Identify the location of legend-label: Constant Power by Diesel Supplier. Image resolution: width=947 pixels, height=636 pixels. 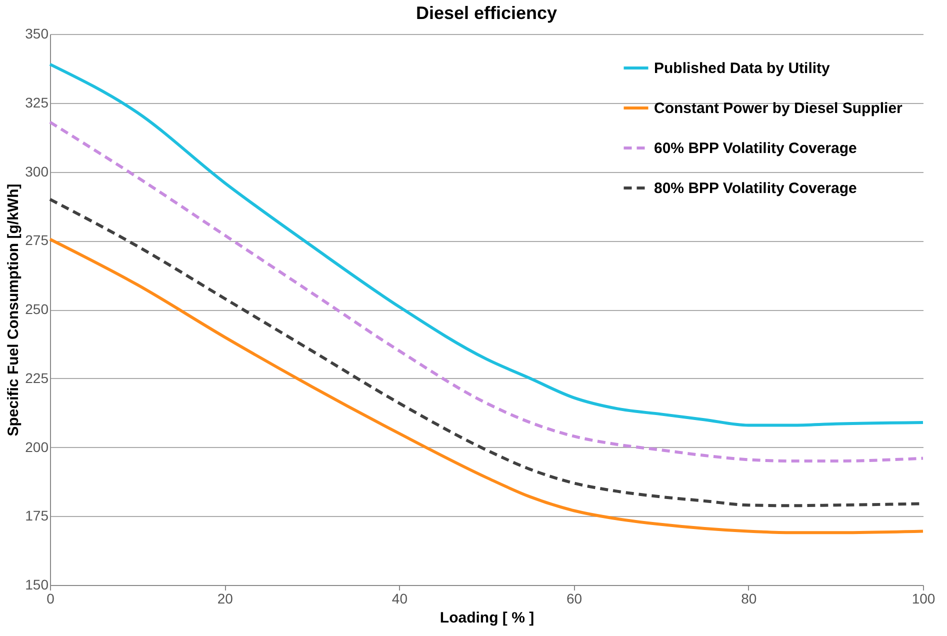
(778, 108).